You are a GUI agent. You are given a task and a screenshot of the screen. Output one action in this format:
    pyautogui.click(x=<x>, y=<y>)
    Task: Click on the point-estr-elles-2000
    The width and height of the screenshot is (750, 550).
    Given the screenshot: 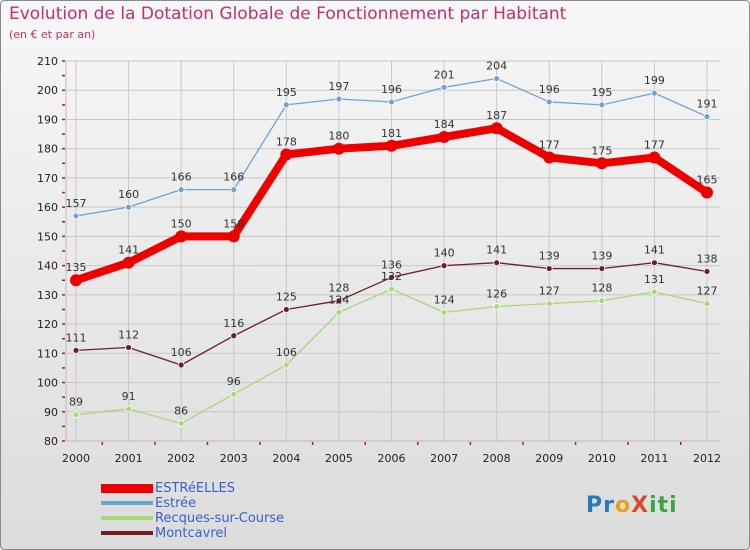 What is the action you would take?
    pyautogui.click(x=76, y=280)
    